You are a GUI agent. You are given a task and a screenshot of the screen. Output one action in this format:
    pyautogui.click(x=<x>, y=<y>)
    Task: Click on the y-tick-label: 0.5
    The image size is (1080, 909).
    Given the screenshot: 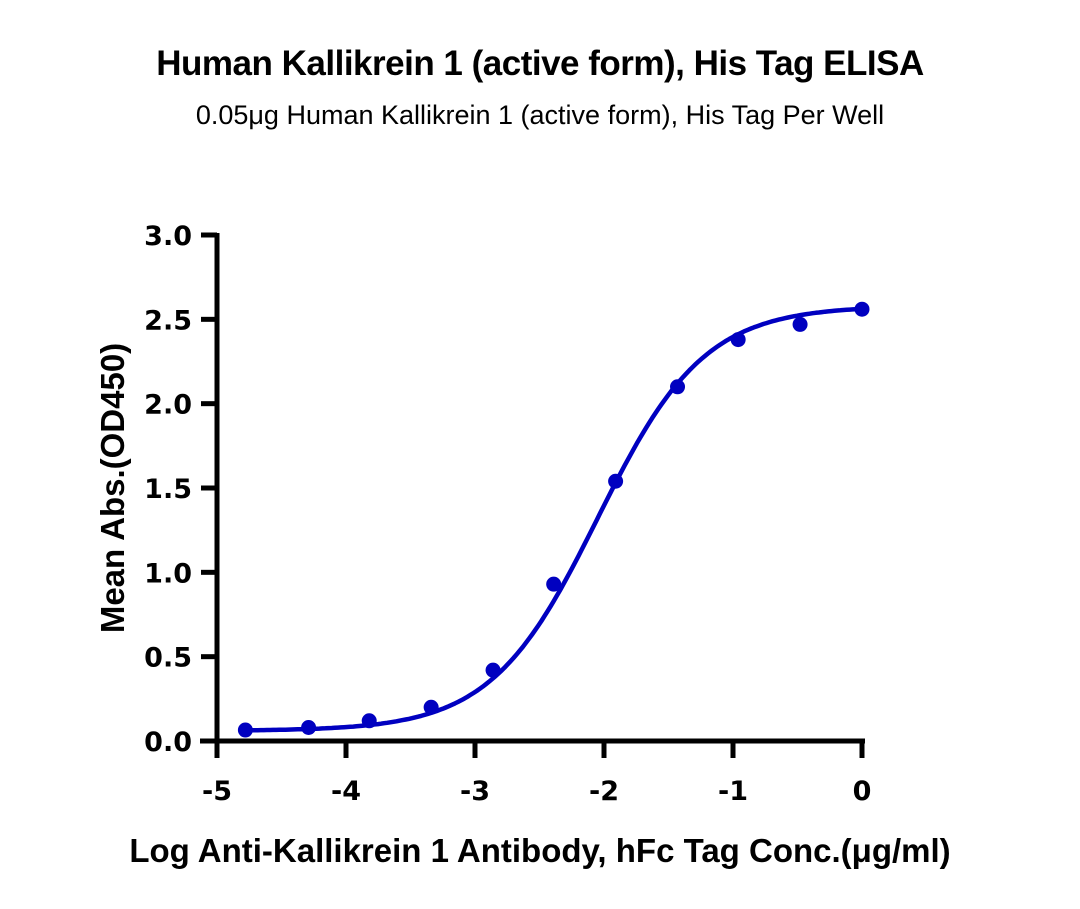 What is the action you would take?
    pyautogui.click(x=168, y=658)
    